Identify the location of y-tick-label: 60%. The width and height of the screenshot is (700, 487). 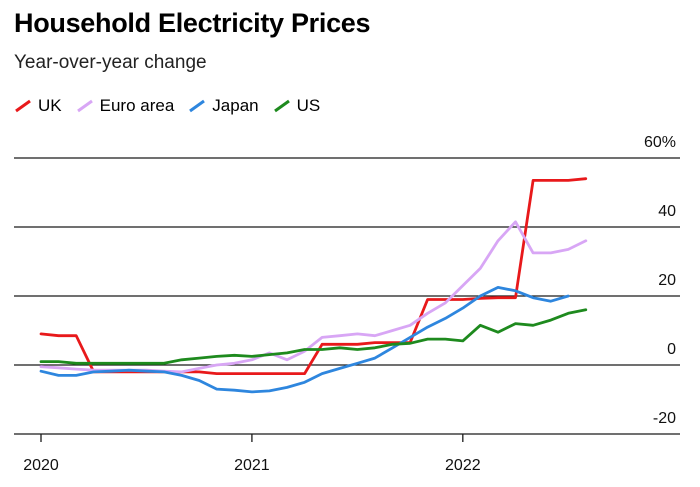
(660, 142).